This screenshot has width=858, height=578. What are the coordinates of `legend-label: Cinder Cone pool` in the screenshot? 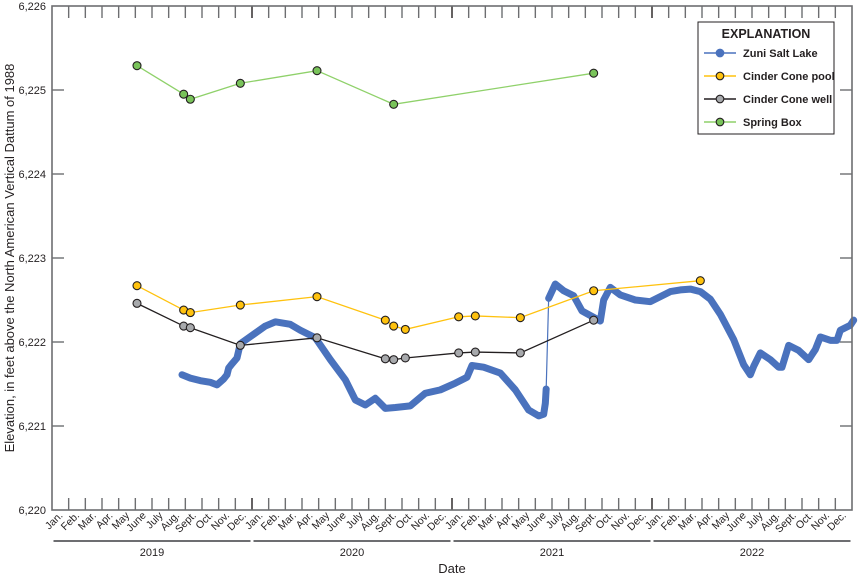 It's located at (789, 77).